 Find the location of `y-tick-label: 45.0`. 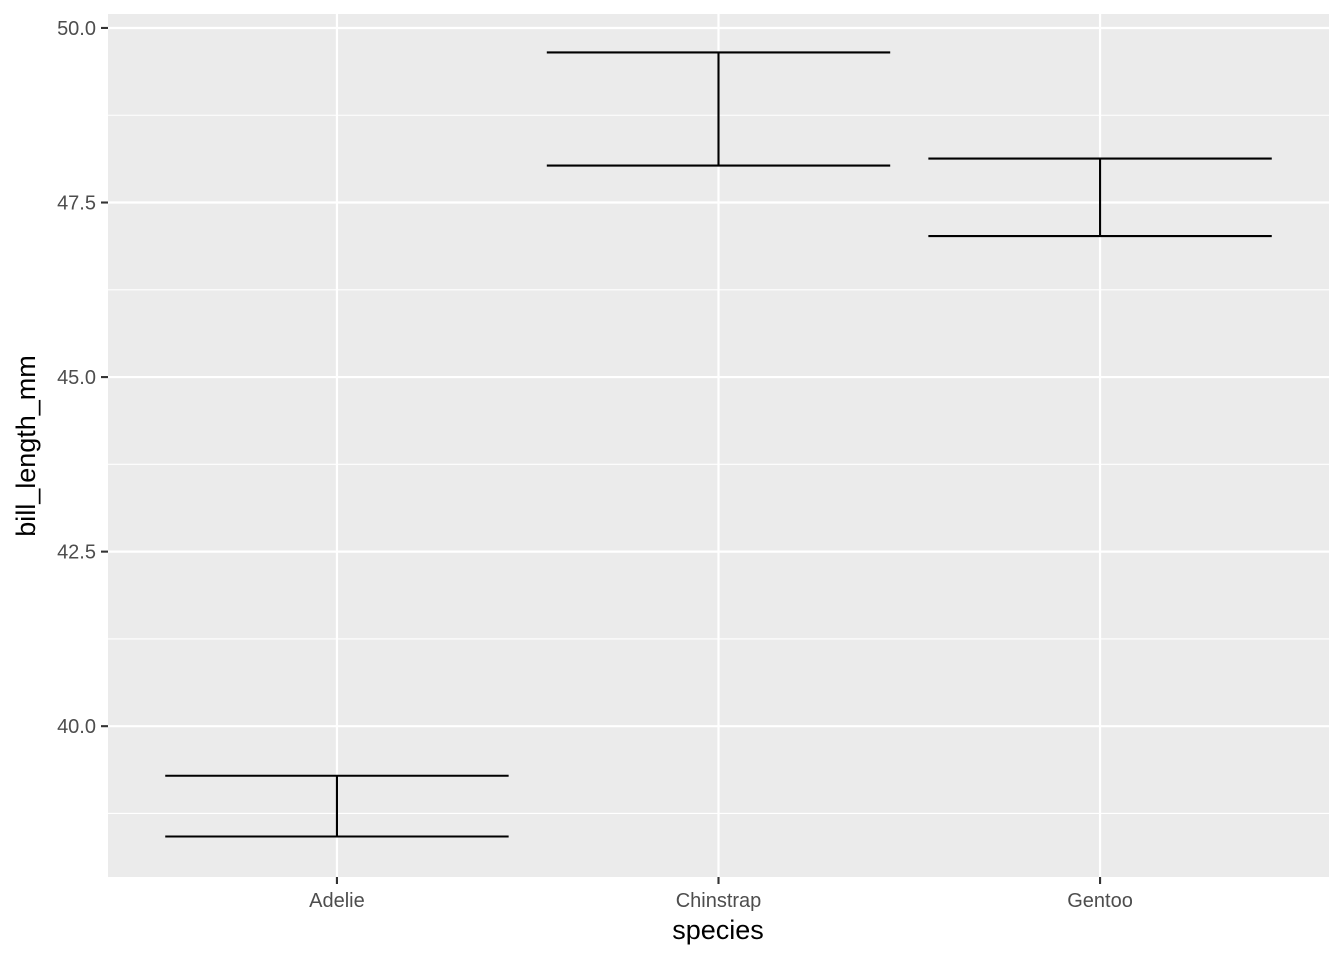

y-tick-label: 45.0 is located at coordinates (76, 378).